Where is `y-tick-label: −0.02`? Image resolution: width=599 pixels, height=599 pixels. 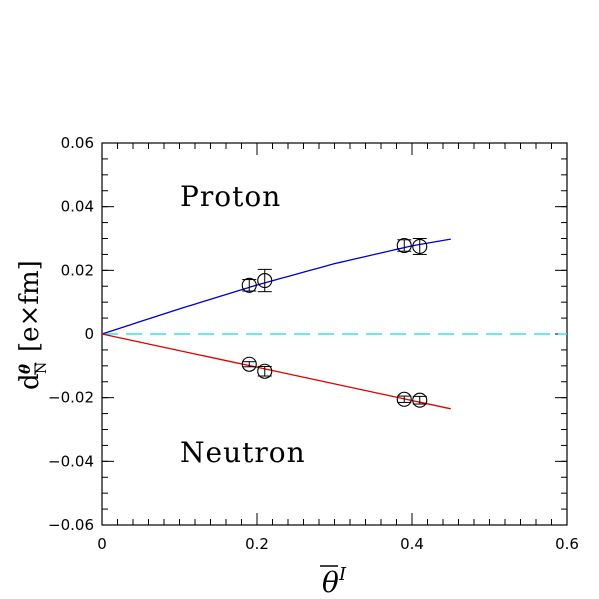
y-tick-label: −0.02 is located at coordinates (71, 398).